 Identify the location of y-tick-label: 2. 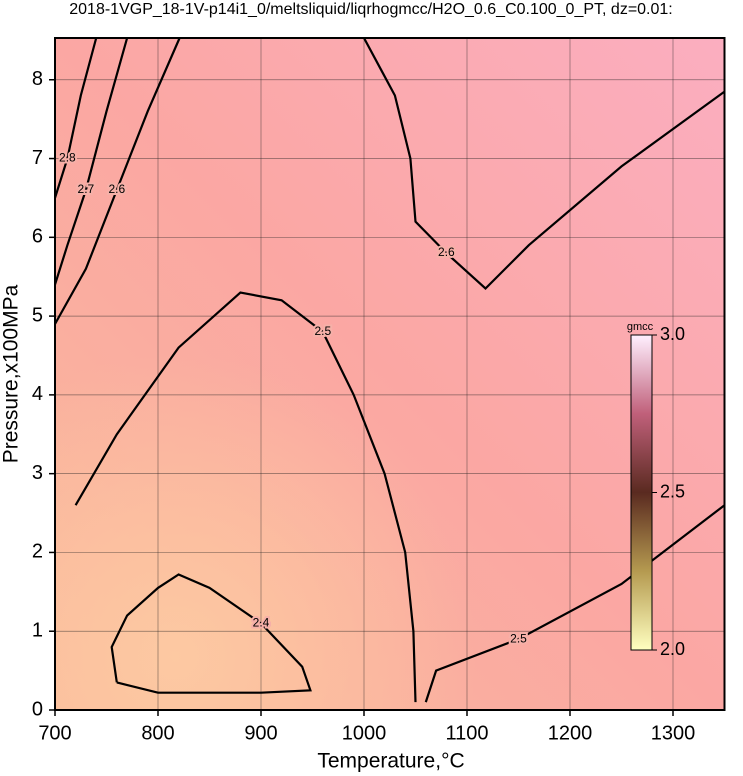
(37, 552).